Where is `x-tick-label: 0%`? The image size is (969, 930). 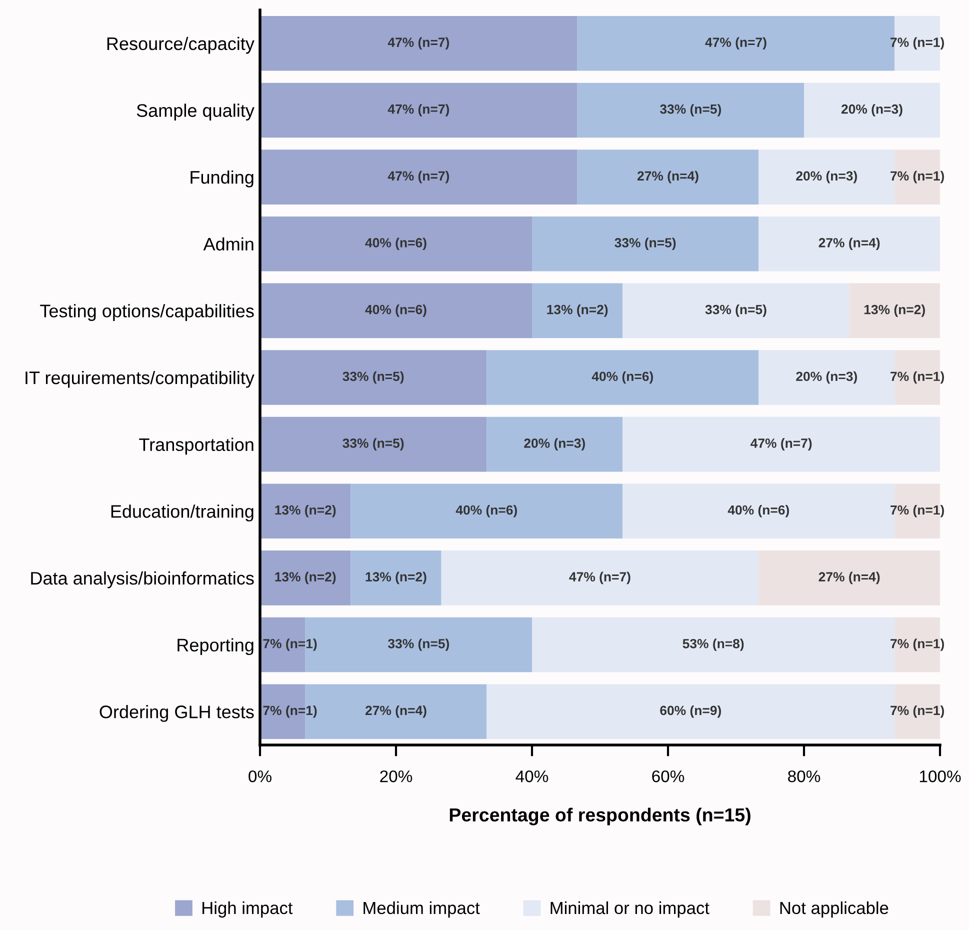 x-tick-label: 0% is located at coordinates (260, 776).